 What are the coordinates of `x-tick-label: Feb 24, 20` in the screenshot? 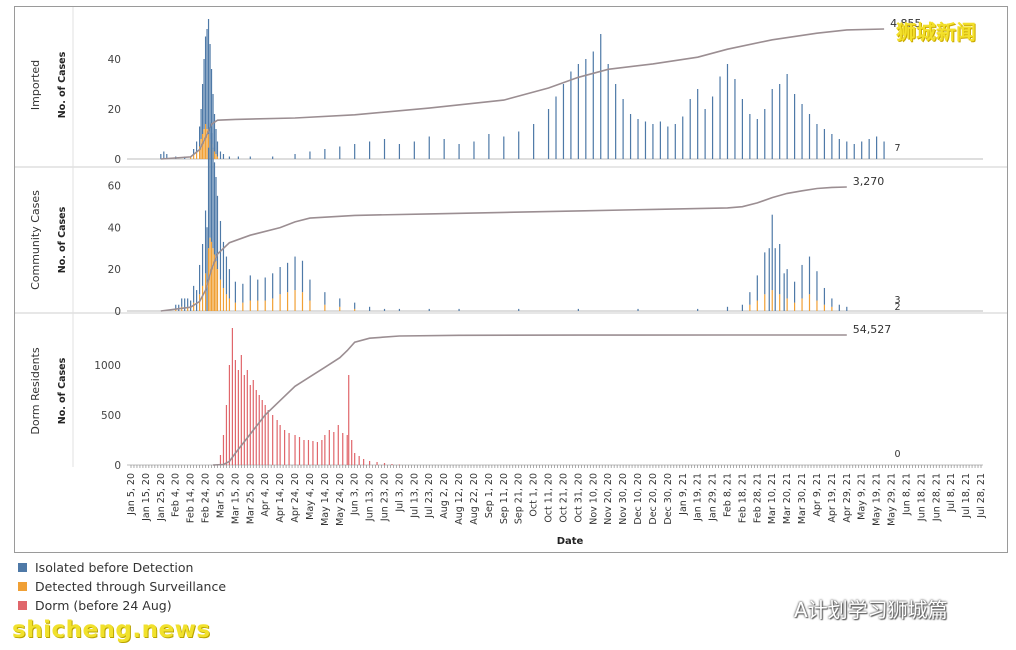 It's located at (206, 498).